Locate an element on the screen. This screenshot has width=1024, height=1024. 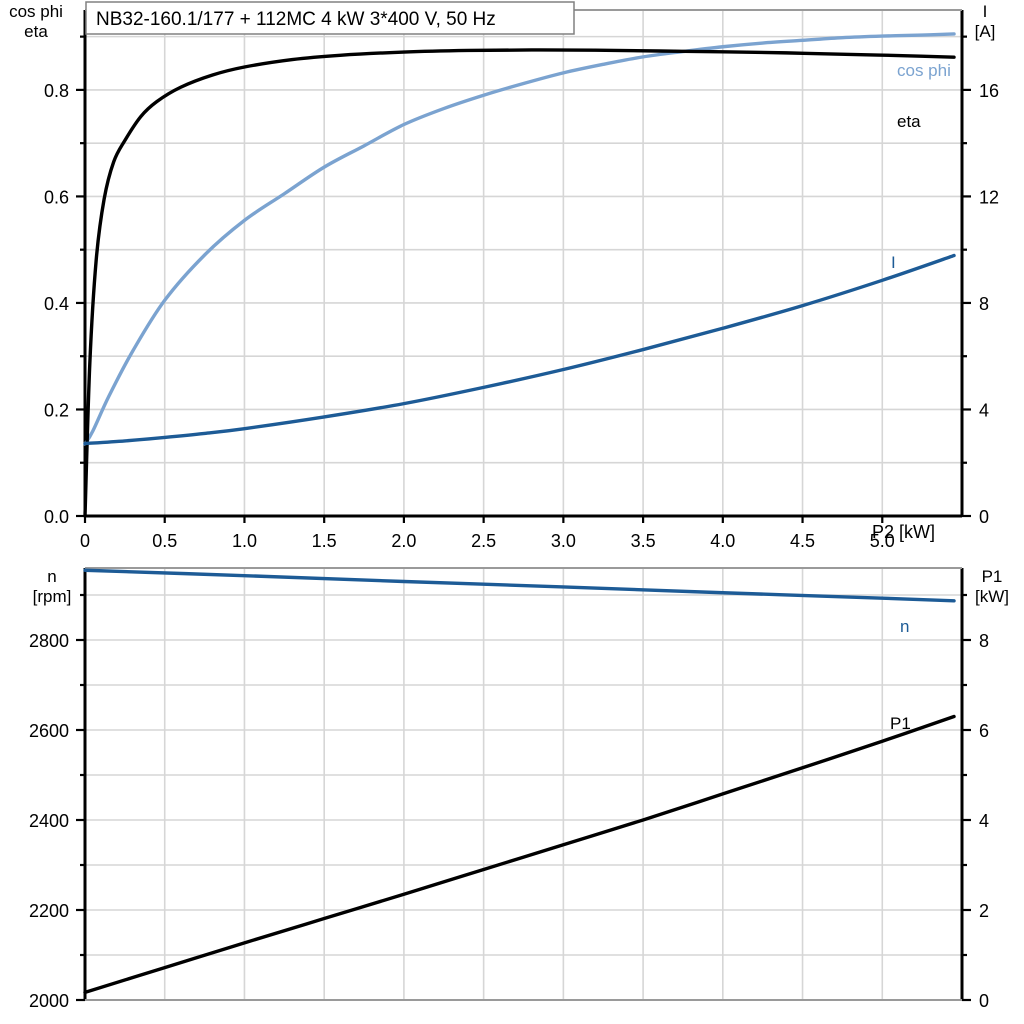
y-tick-label: 0.8 is located at coordinates (56, 91).